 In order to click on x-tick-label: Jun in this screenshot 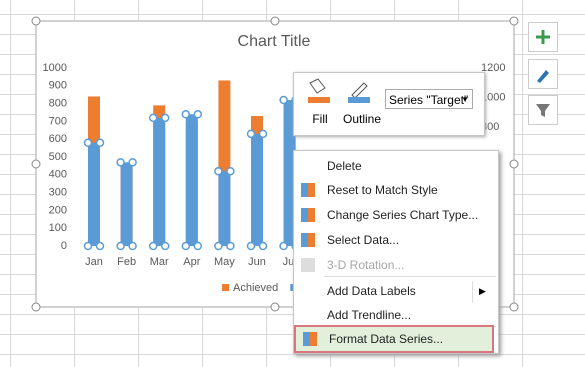, I will do `click(257, 262)`.